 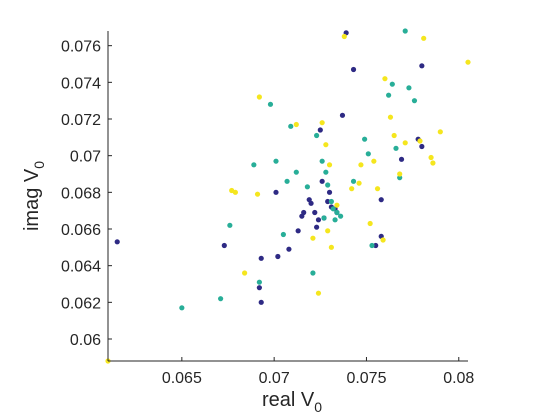 I want to click on x-tick-label: 0.07, so click(x=274, y=378).